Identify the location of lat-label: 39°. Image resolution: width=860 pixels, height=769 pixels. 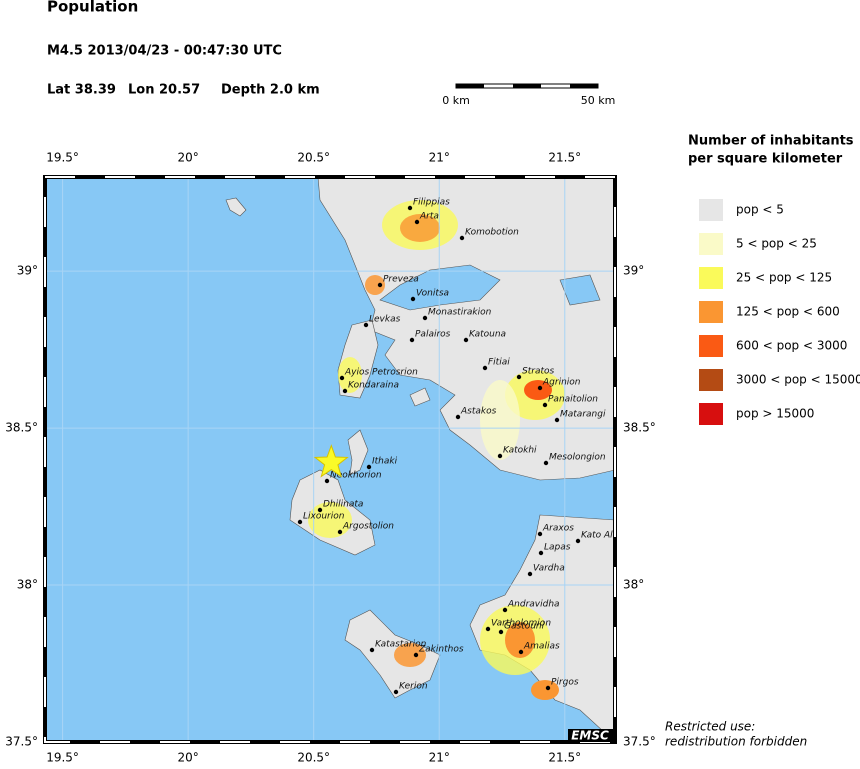
(27, 271).